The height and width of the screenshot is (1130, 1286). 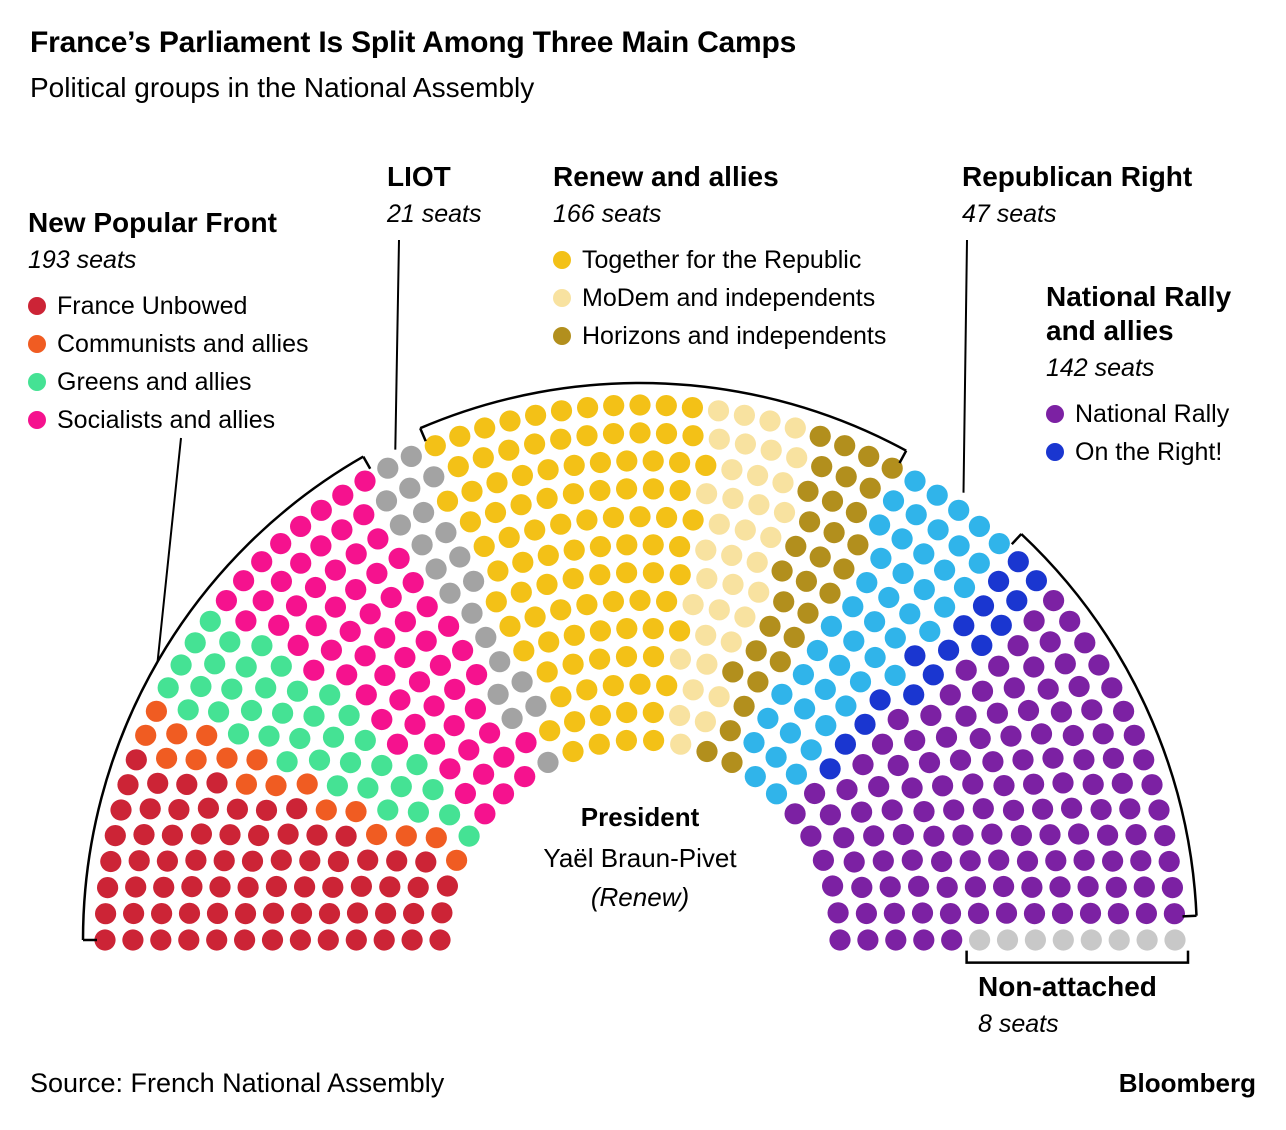 What do you see at coordinates (1067, 986) in the screenshot?
I see `group-name: Non-attached` at bounding box center [1067, 986].